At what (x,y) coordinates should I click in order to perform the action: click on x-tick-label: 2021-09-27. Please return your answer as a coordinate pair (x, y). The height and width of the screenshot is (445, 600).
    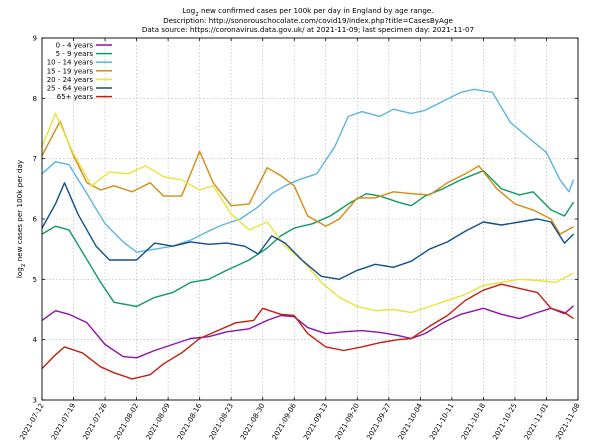
    Looking at the image, I should click on (378, 421).